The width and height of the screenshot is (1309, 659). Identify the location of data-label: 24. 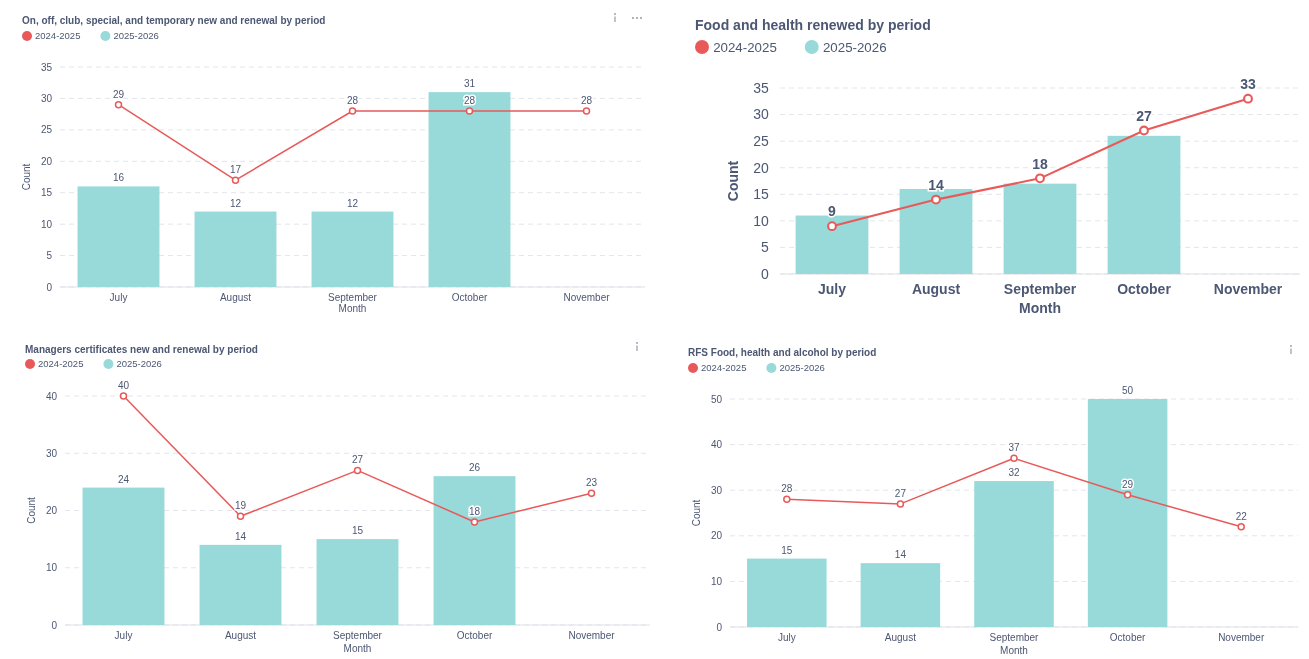
(123, 479).